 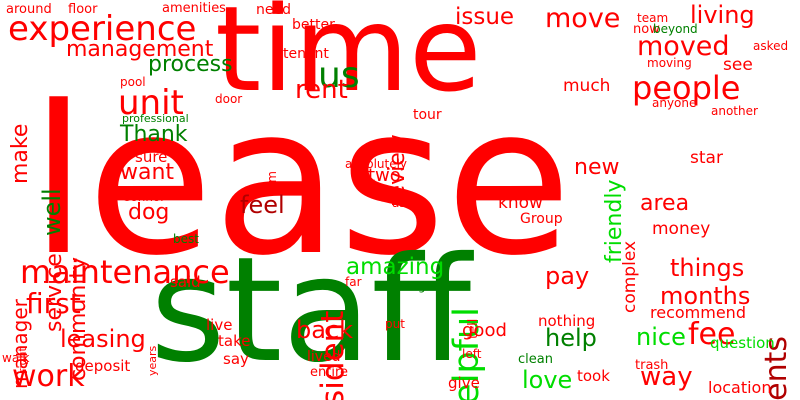 What do you see at coordinates (681, 229) in the screenshot?
I see `word-money: money` at bounding box center [681, 229].